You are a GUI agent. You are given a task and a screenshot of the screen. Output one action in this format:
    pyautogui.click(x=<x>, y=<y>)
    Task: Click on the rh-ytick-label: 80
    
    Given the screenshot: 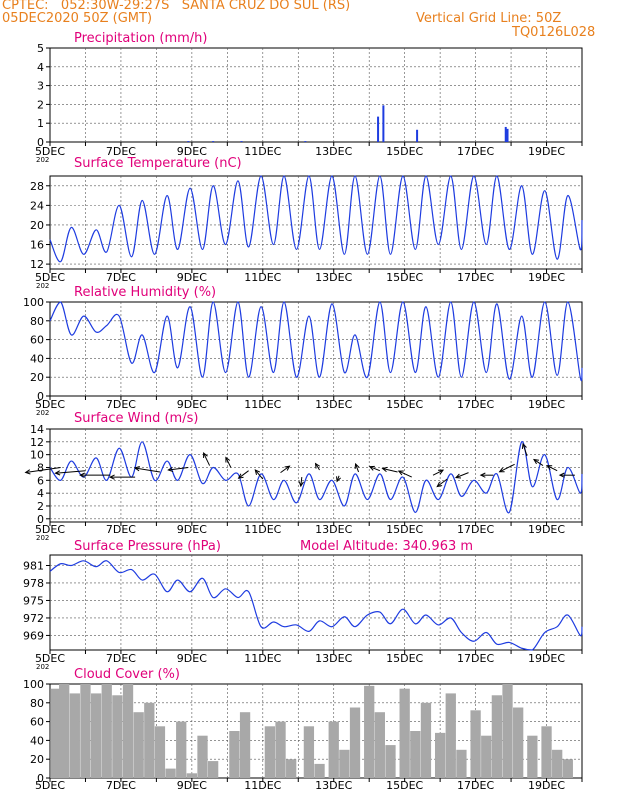 What is the action you would take?
    pyautogui.click(x=37, y=321)
    